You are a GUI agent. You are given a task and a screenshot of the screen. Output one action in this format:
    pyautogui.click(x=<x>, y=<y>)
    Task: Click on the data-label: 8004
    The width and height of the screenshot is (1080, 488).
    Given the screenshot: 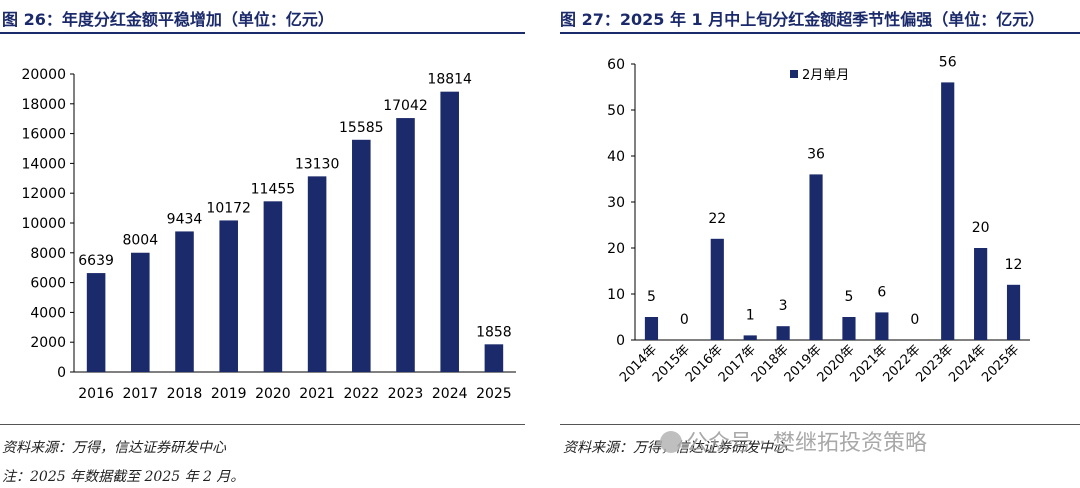 What is the action you would take?
    pyautogui.click(x=140, y=241)
    